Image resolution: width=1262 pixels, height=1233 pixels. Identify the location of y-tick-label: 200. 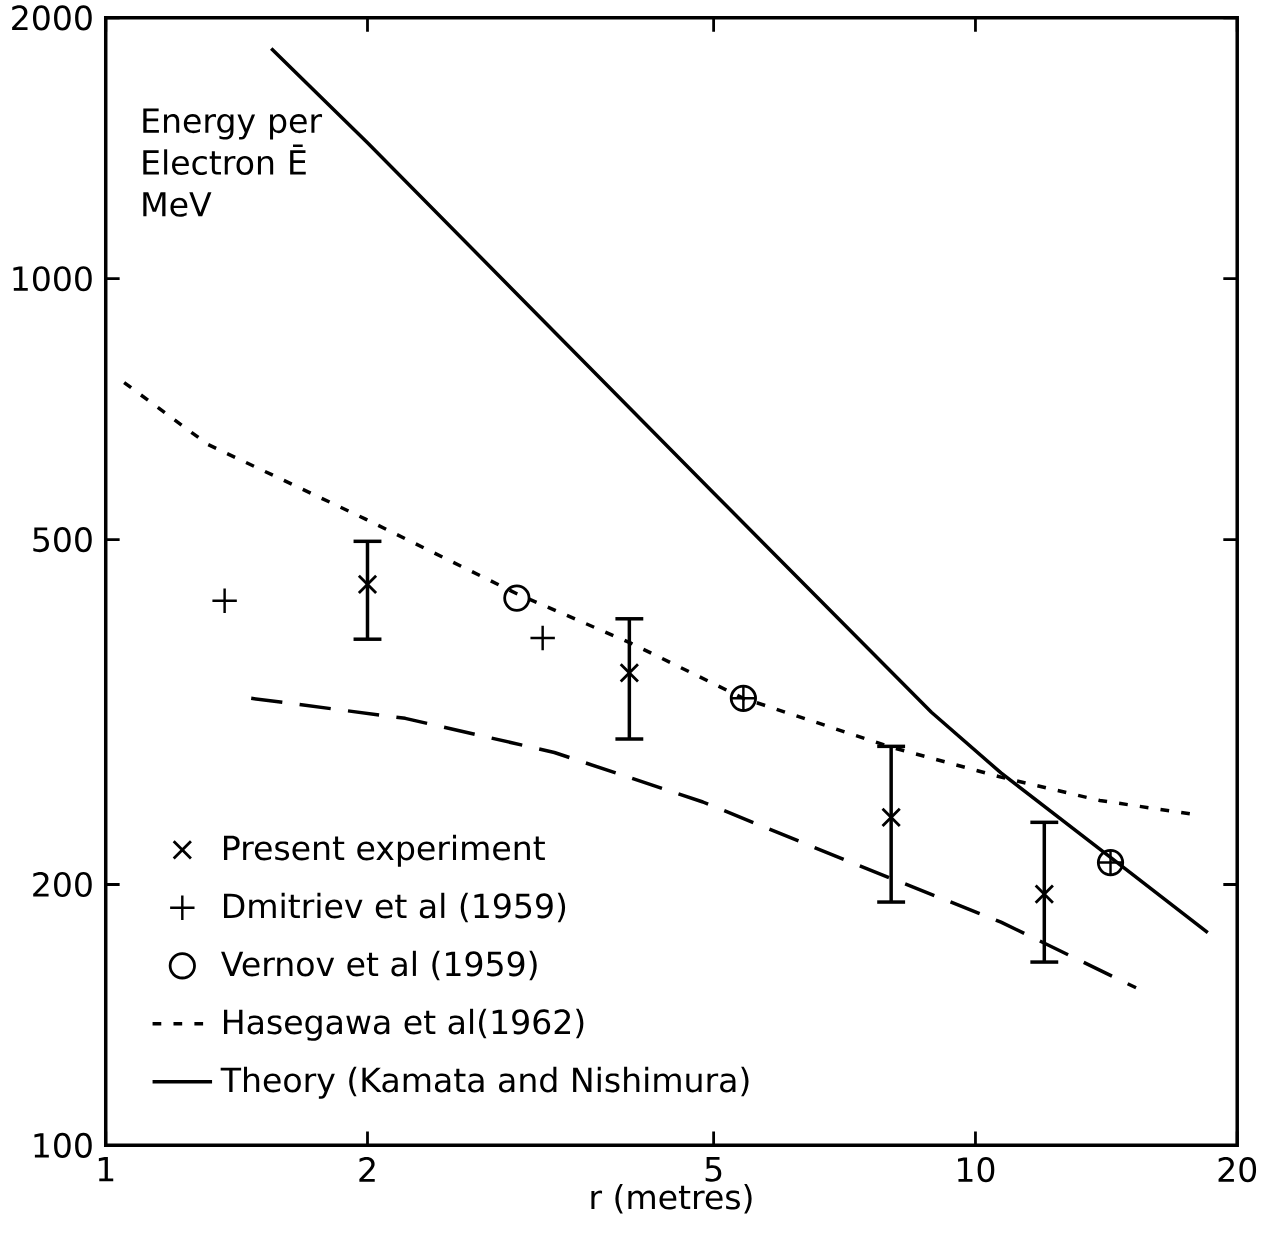
(62, 885).